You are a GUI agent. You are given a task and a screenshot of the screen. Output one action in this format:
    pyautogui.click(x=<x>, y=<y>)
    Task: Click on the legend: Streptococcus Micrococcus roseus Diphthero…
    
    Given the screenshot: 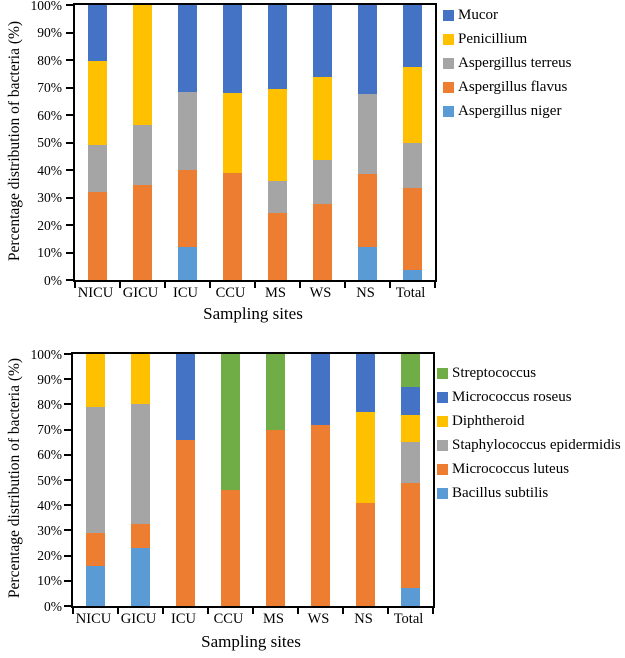 What is the action you would take?
    pyautogui.click(x=529, y=438)
    